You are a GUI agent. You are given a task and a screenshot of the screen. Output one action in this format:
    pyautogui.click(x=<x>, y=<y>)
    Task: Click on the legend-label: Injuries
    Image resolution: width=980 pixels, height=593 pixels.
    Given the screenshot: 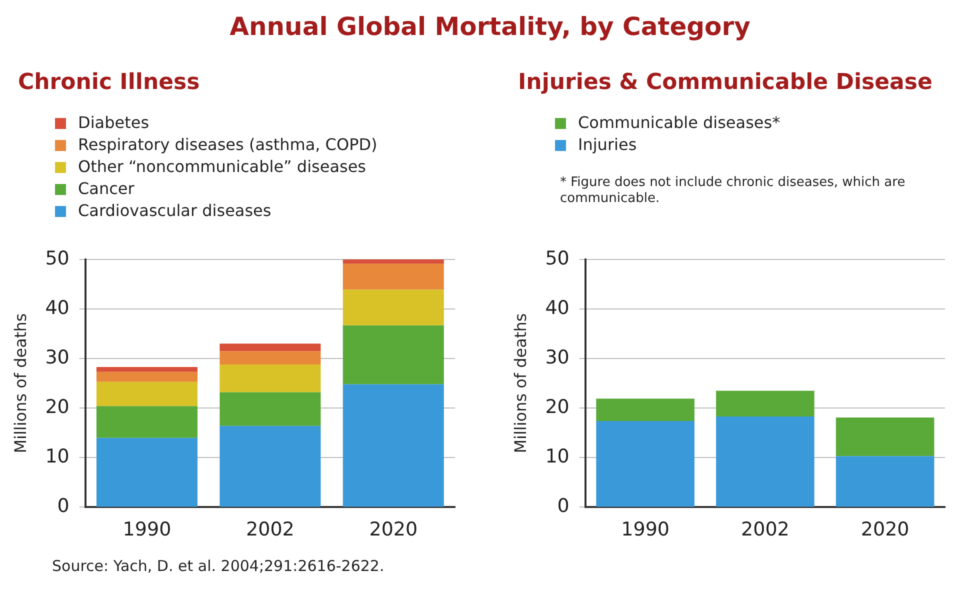 What is the action you would take?
    pyautogui.click(x=607, y=144)
    